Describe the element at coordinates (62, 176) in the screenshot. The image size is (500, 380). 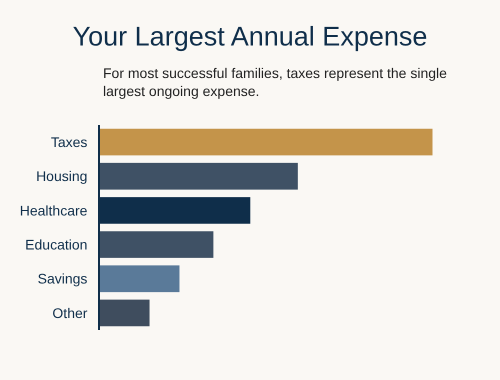
I see `y-tick-label: Housing` at that location.